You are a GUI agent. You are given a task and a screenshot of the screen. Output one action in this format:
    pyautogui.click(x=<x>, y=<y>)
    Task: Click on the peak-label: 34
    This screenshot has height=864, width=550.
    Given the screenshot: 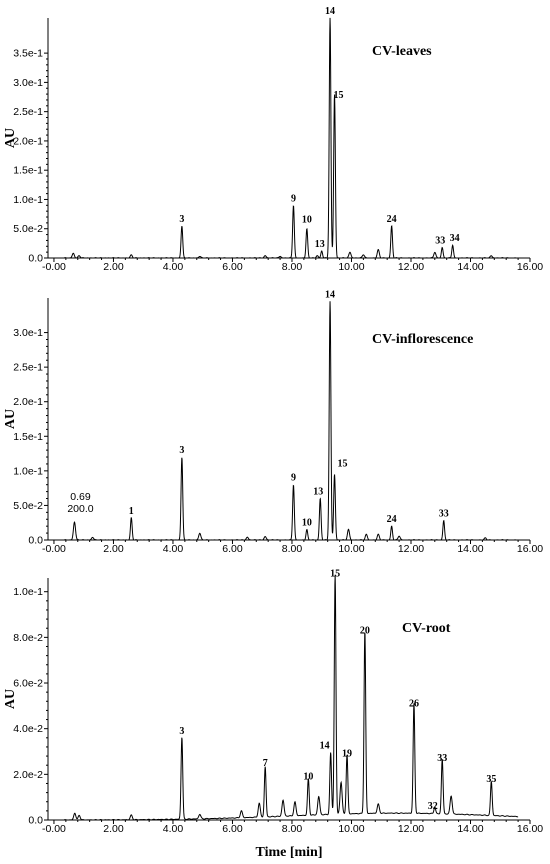 What is the action you would take?
    pyautogui.click(x=455, y=238)
    